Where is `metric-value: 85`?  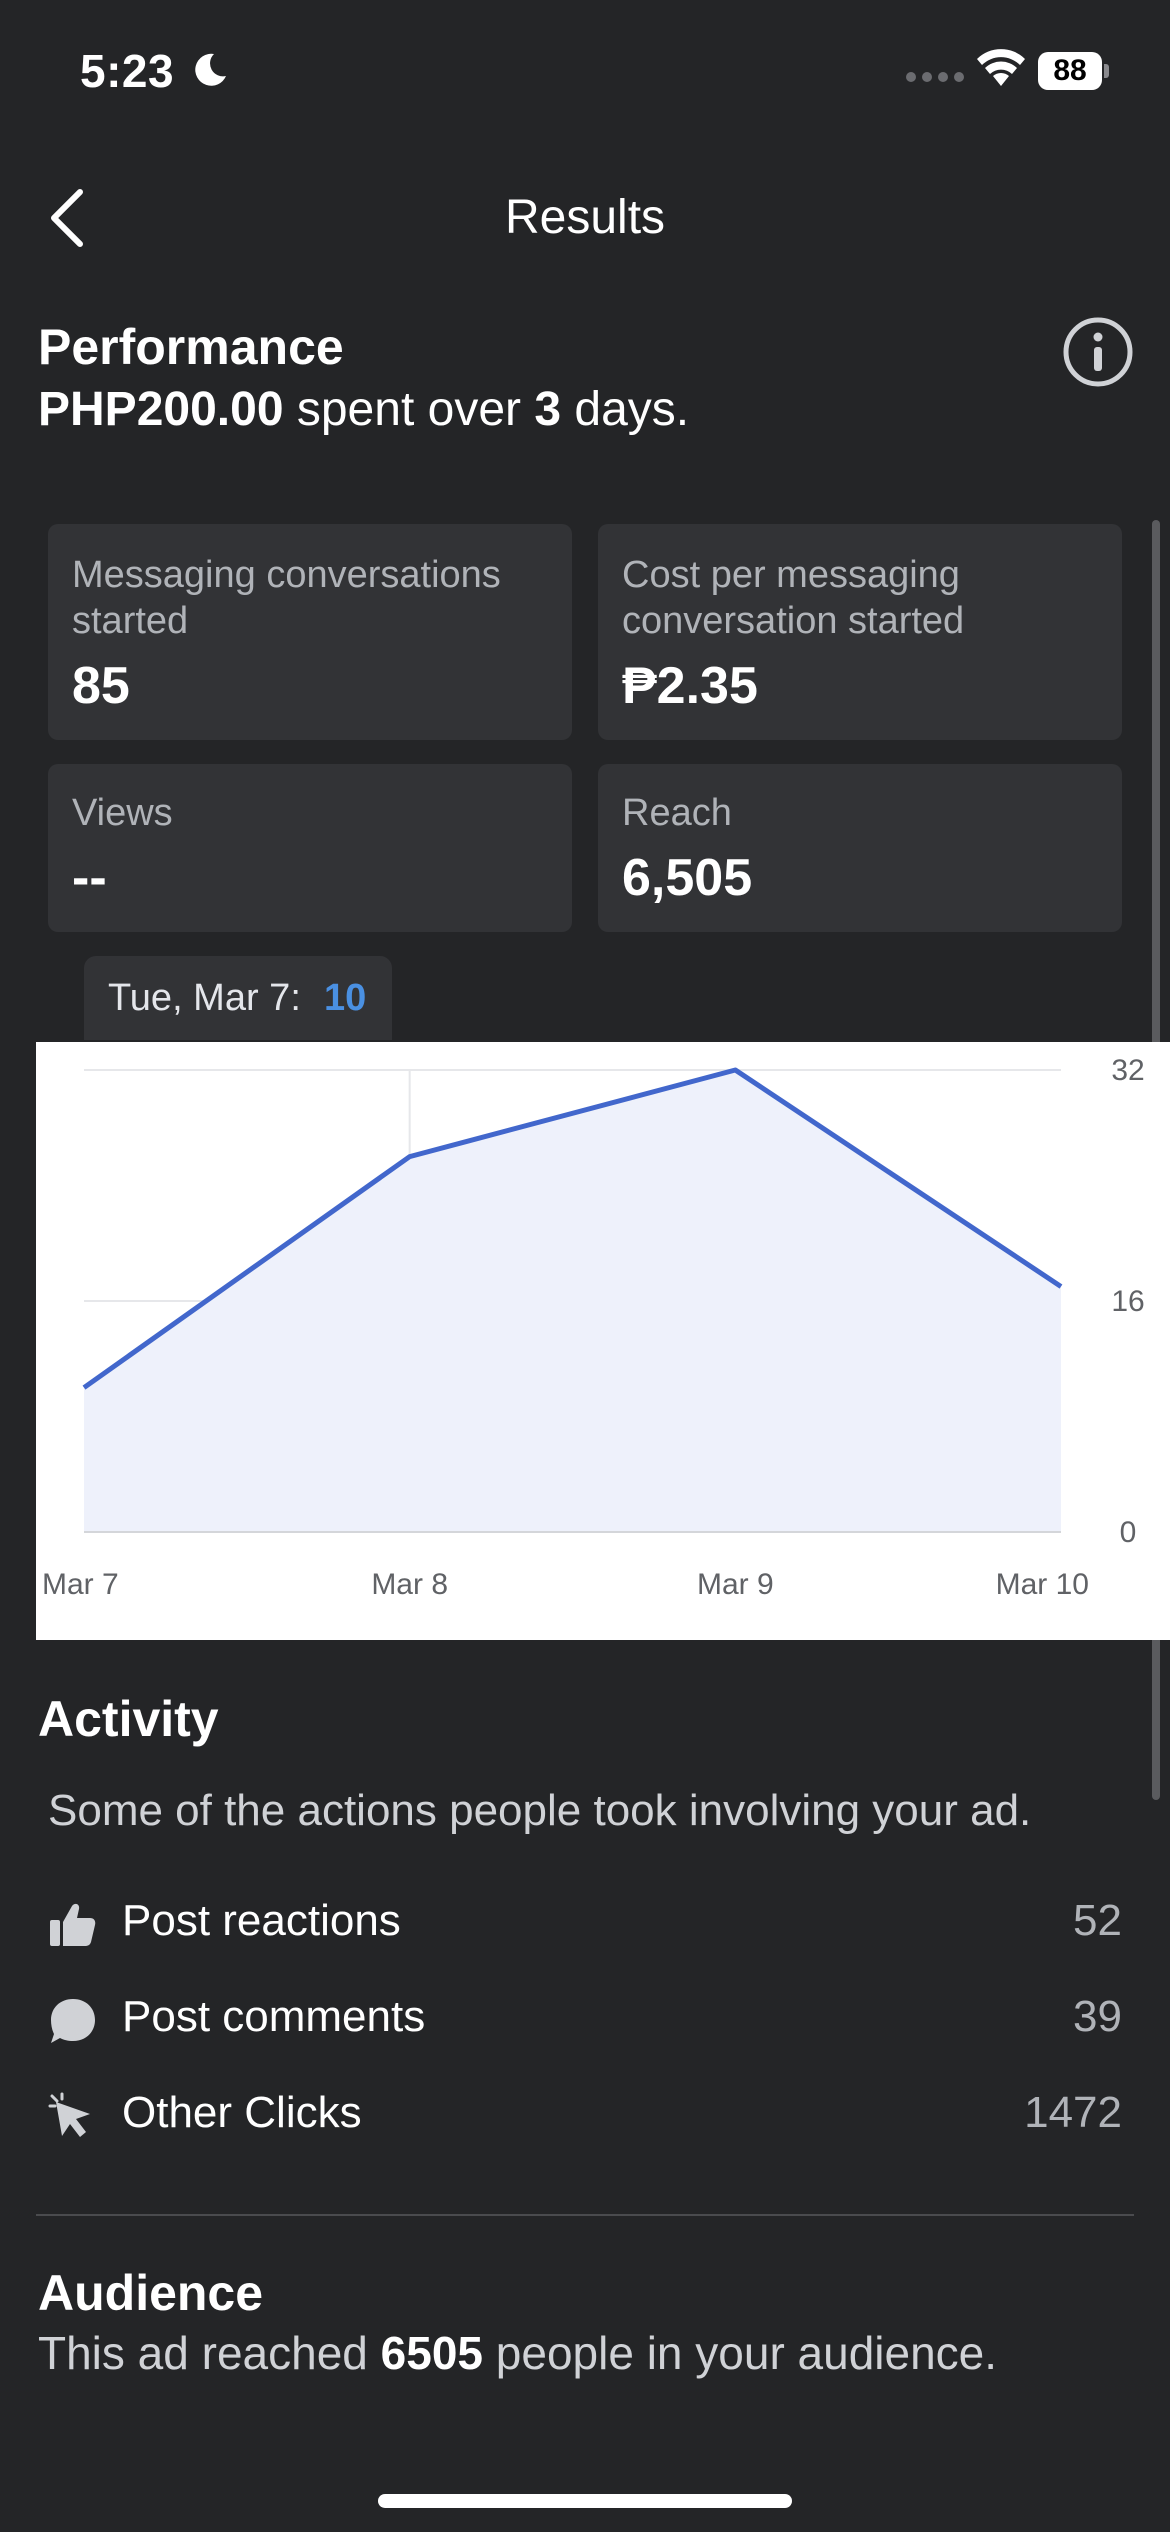 metric-value: 85 is located at coordinates (101, 686).